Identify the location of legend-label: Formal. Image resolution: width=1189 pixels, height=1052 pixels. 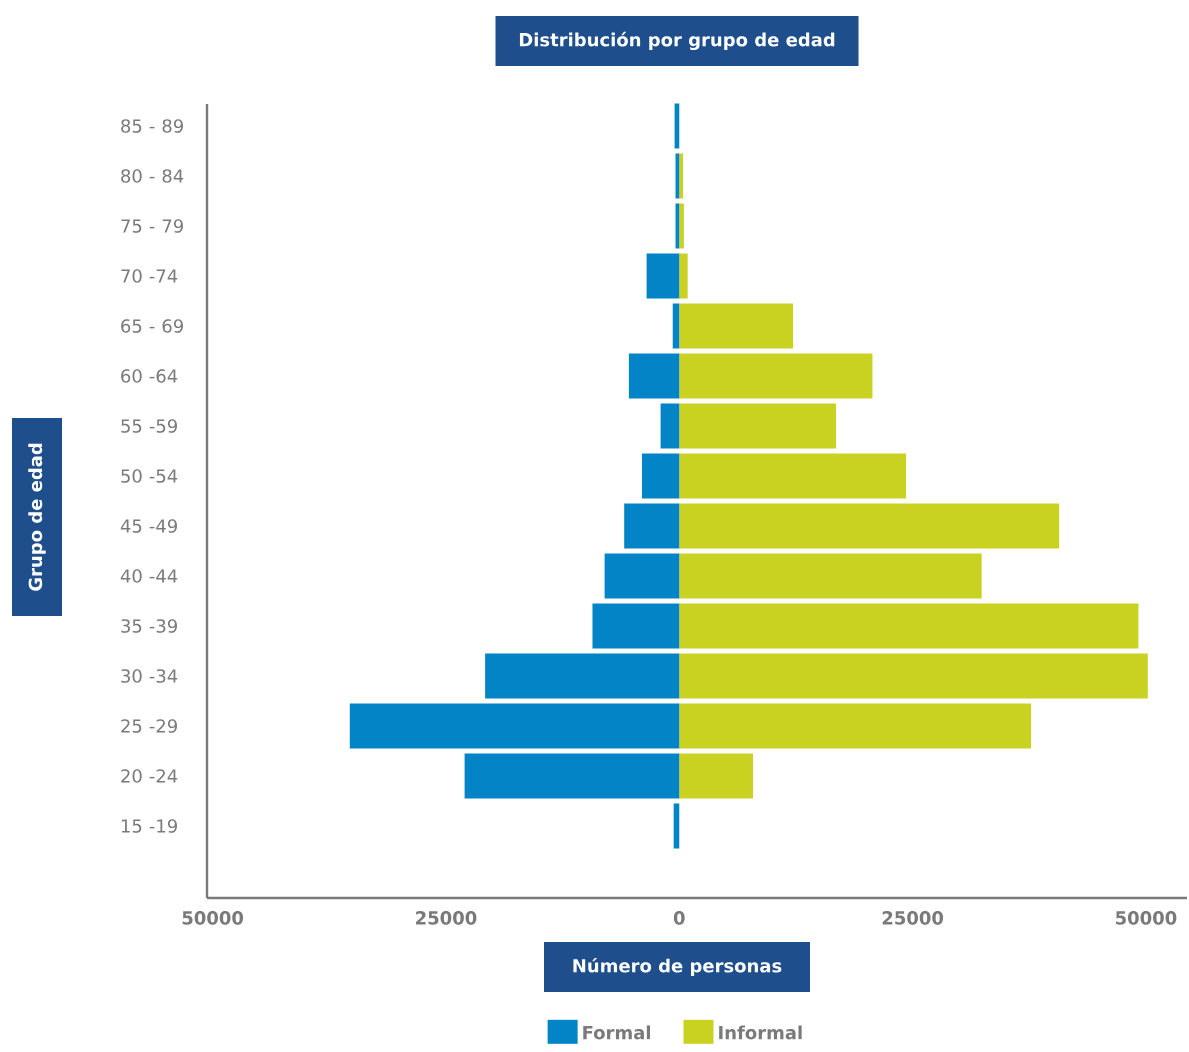
(617, 1032).